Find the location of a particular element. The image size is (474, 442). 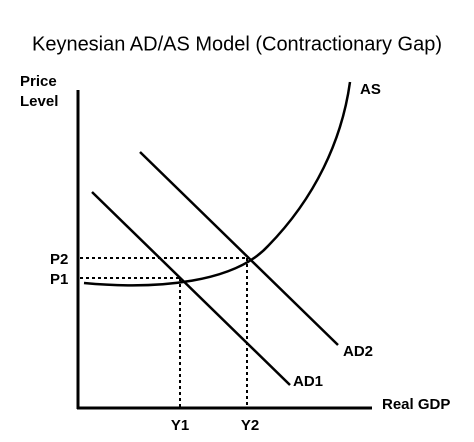

ad2-label: AD2 is located at coordinates (358, 351).